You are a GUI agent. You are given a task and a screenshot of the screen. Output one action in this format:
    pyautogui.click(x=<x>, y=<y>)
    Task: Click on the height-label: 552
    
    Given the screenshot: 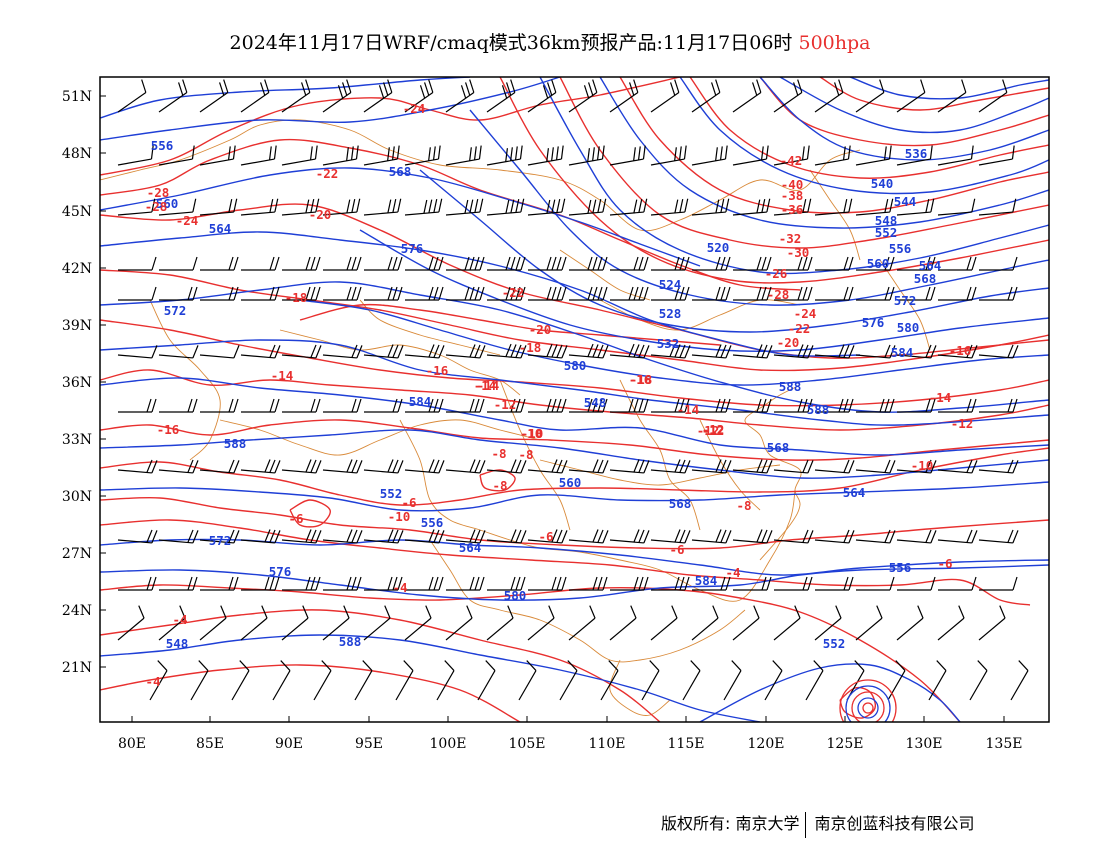 What is the action you would take?
    pyautogui.click(x=391, y=493)
    